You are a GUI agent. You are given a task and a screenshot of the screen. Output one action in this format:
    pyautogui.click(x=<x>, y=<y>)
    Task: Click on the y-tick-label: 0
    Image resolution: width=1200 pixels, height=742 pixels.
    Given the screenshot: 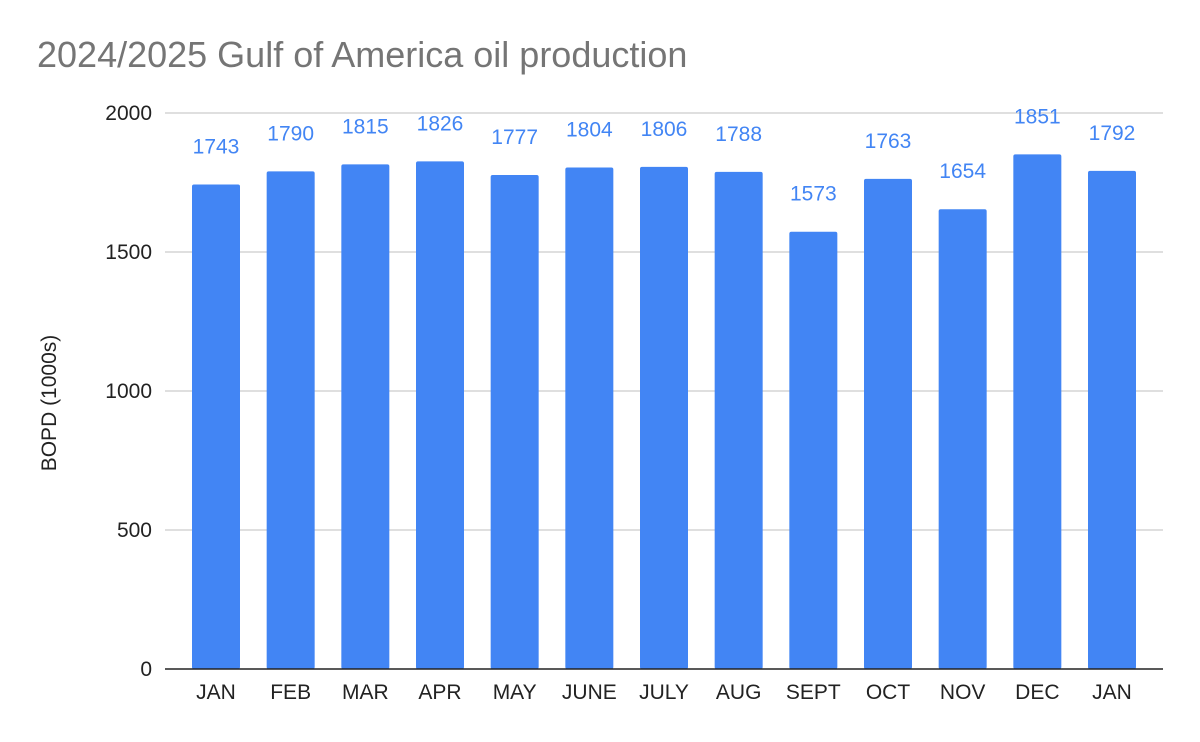 What is the action you would take?
    pyautogui.click(x=146, y=669)
    